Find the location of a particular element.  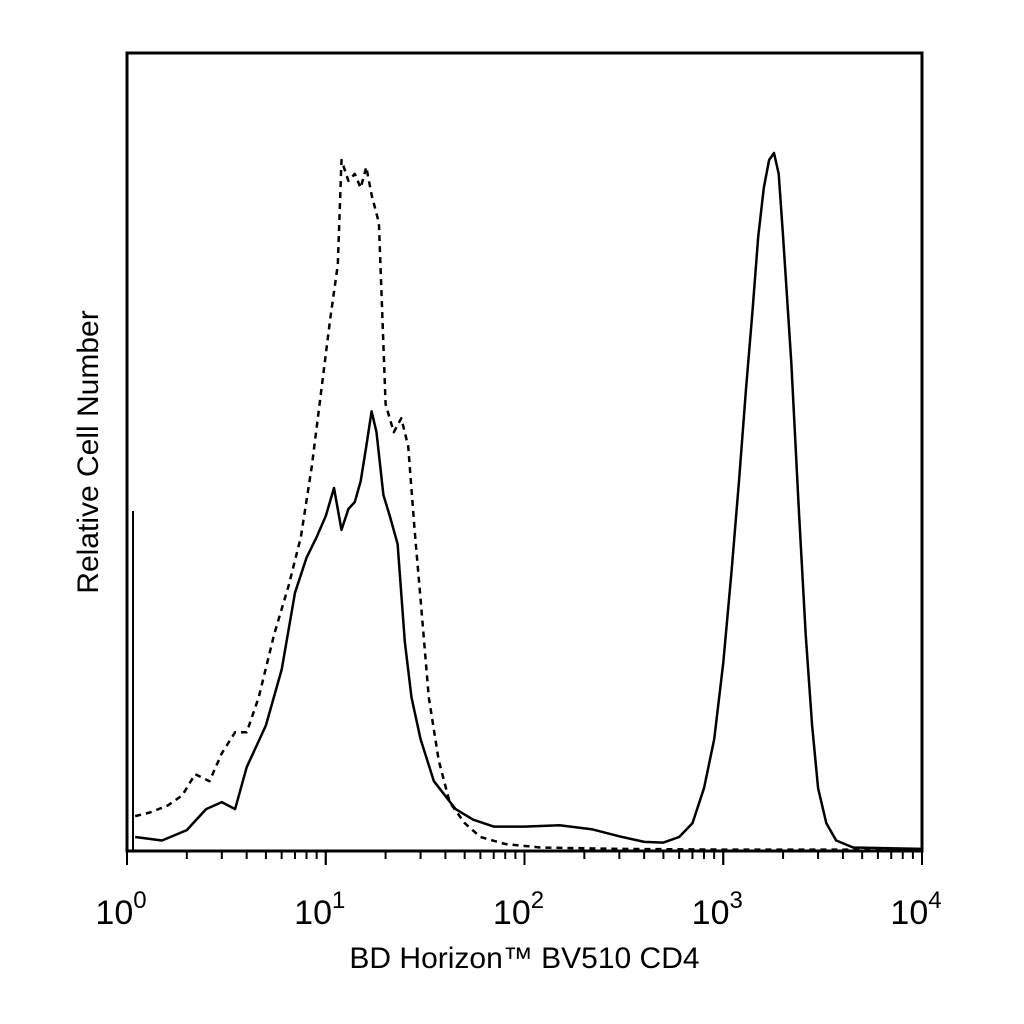

x-tick-label: 10³ is located at coordinates (717, 909).